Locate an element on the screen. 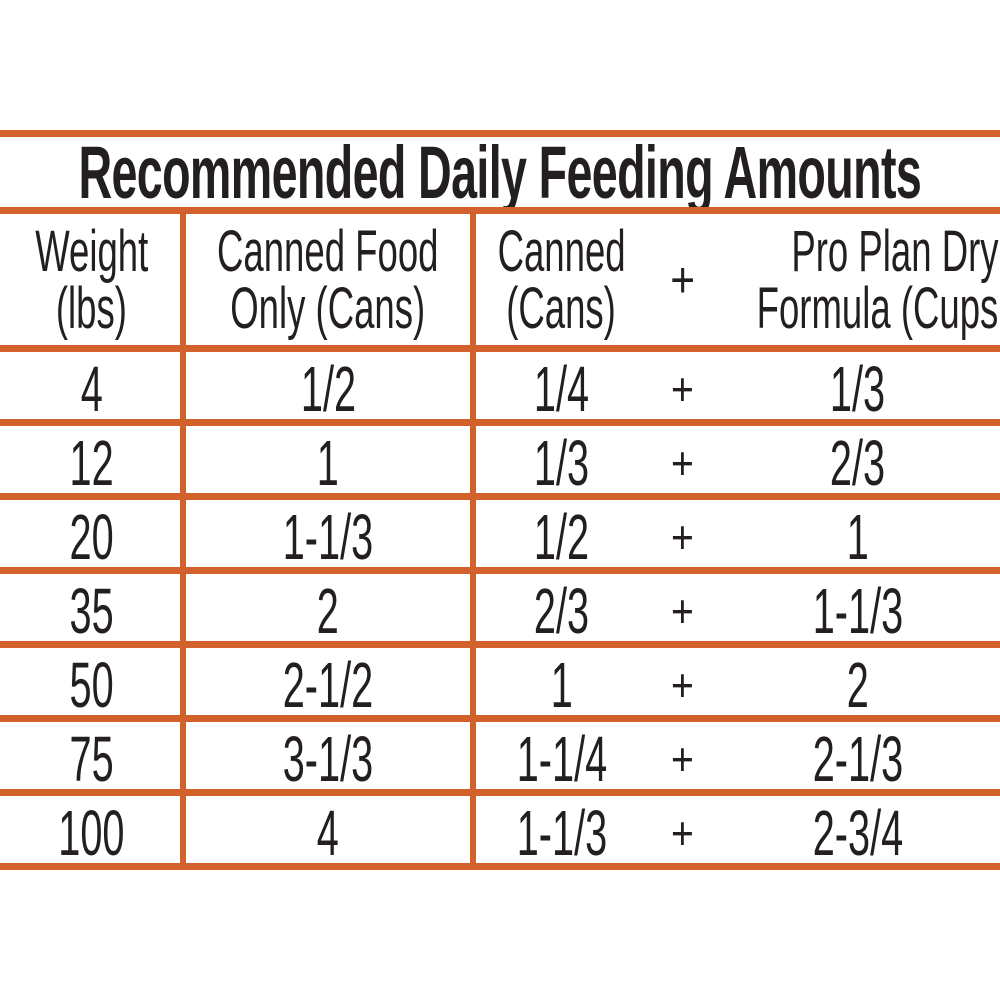 This screenshot has width=1000, height=1000. header-top-rule is located at coordinates (500, 210).